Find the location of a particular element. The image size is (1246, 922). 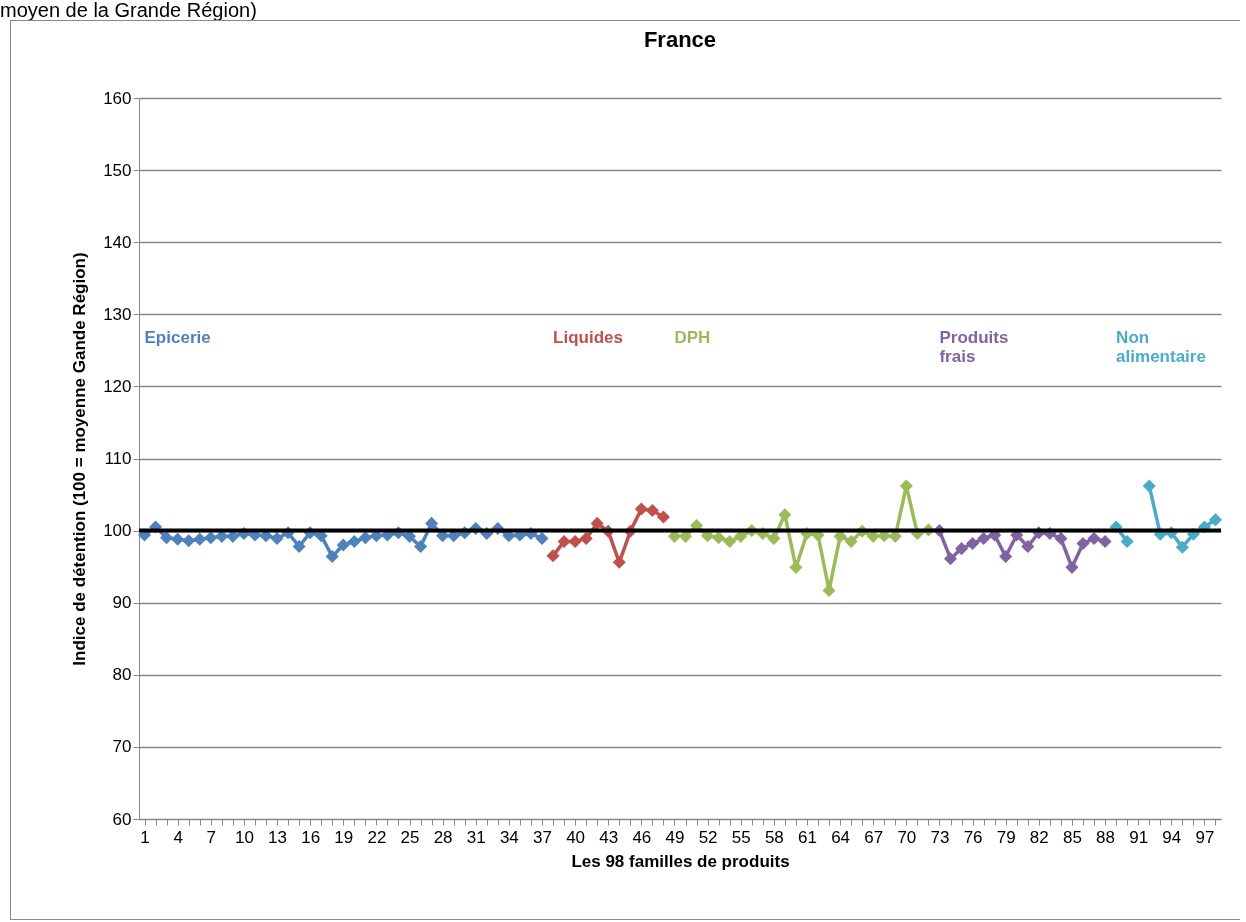

x-tick-label: 7 is located at coordinates (211, 837).